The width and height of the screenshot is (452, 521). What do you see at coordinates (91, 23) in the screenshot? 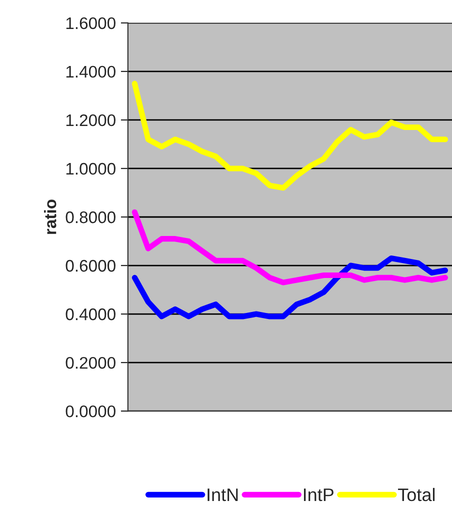
I see `y-tick-label: 1.6000` at bounding box center [91, 23].